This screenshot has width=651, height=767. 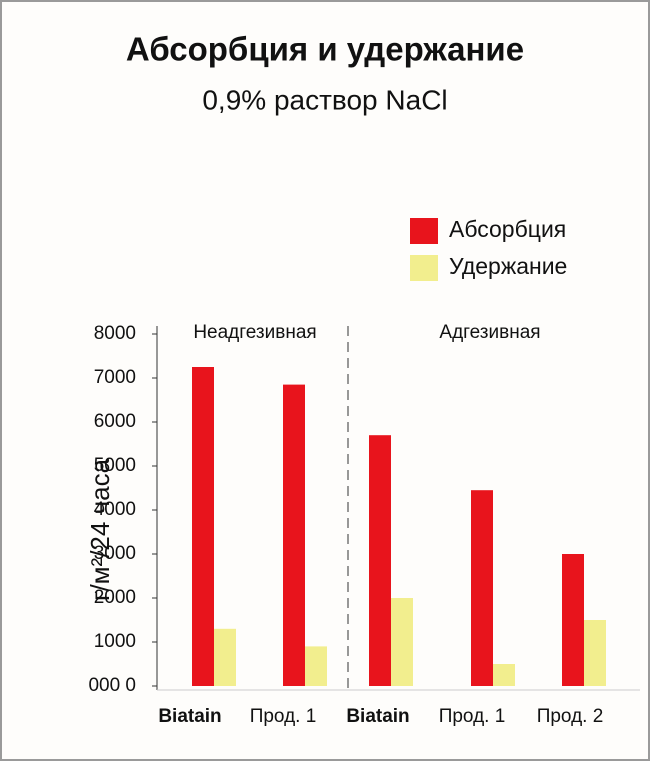 What do you see at coordinates (112, 685) in the screenshot?
I see `y-tick-label: 000 0` at bounding box center [112, 685].